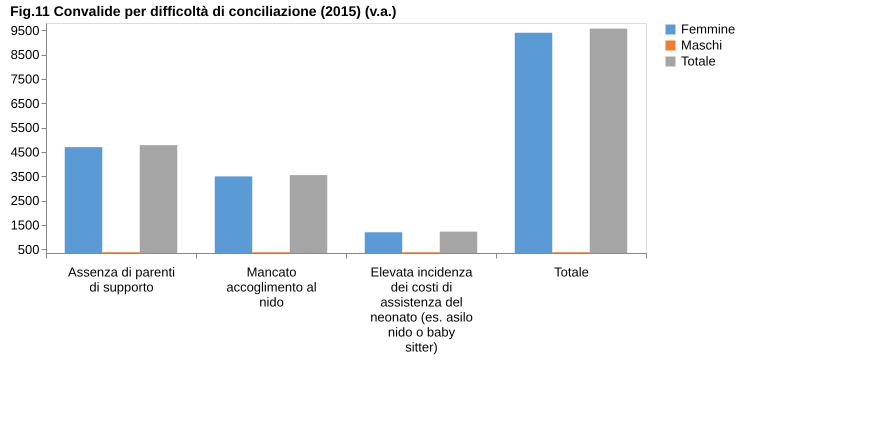  I want to click on y-tick-label: 5500, so click(25, 128).